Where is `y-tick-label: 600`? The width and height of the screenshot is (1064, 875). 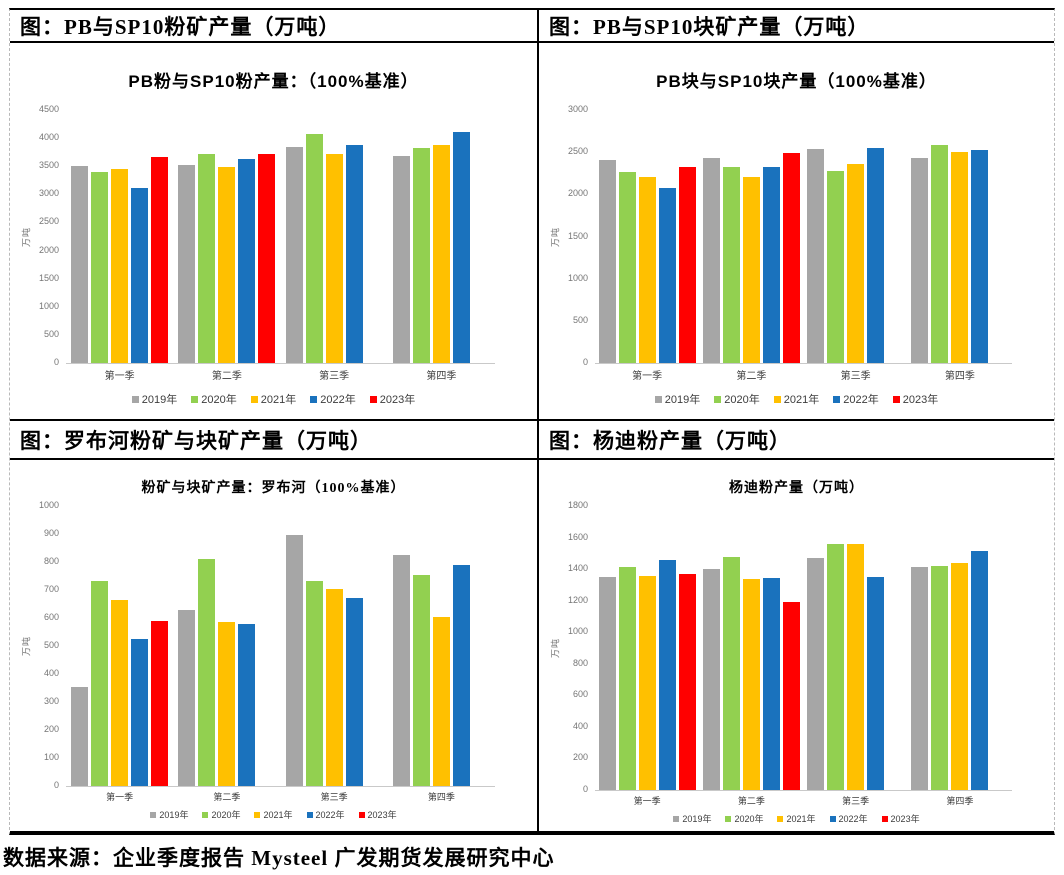
y-tick-label: 600 is located at coordinates (51, 617).